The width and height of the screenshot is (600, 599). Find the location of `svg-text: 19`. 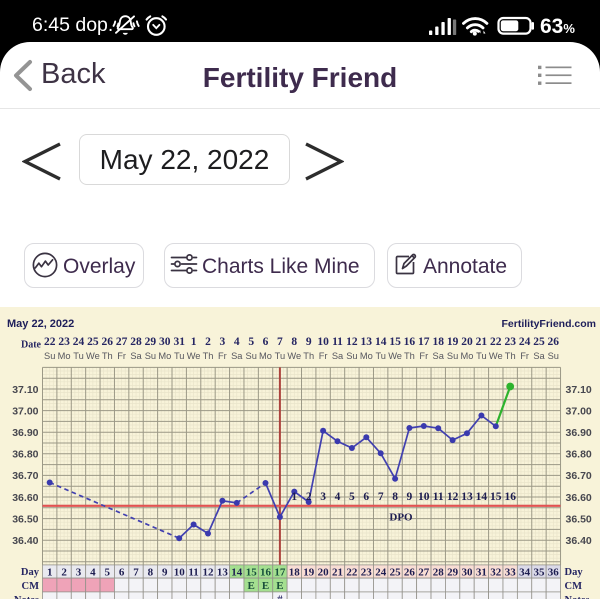

svg-text: 19 is located at coordinates (309, 572).